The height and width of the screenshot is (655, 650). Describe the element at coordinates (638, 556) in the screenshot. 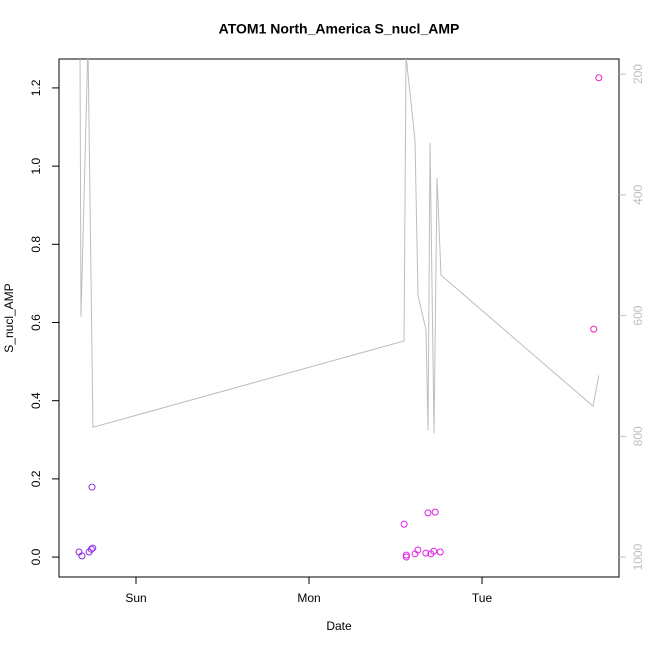

I see `y2-tick-label: 1000` at that location.